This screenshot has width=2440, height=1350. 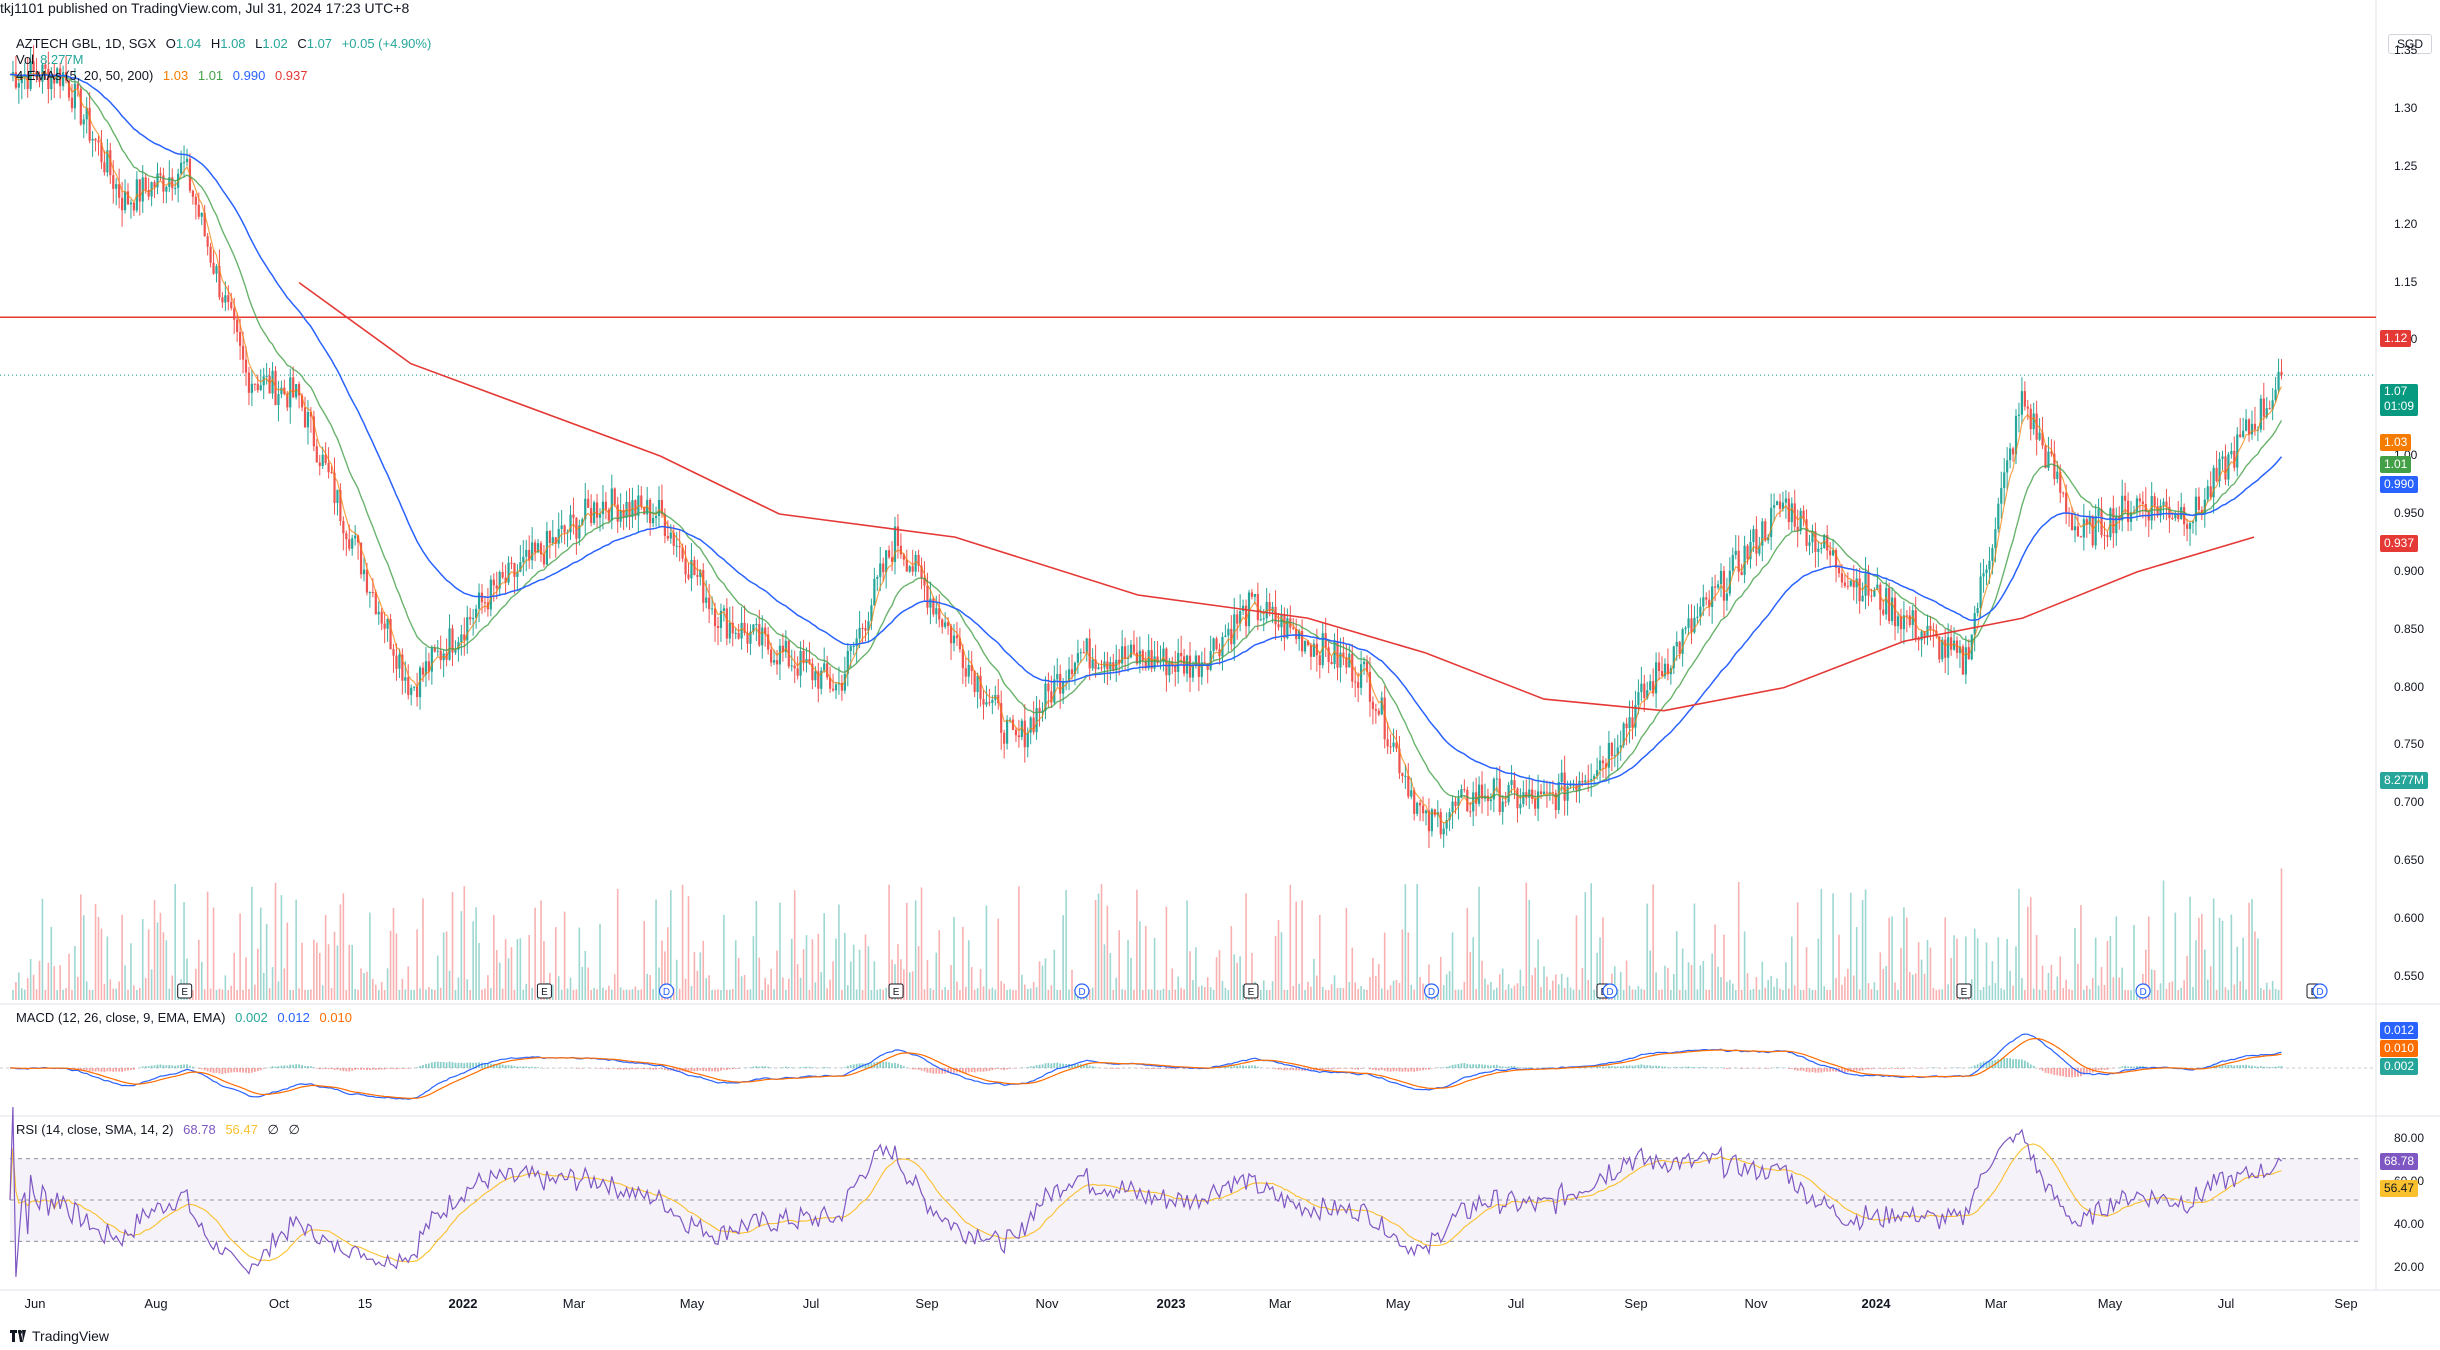 I want to click on macd-label: MACD (12, 26, close, 9, EMA, EMA), so click(x=121, y=1017).